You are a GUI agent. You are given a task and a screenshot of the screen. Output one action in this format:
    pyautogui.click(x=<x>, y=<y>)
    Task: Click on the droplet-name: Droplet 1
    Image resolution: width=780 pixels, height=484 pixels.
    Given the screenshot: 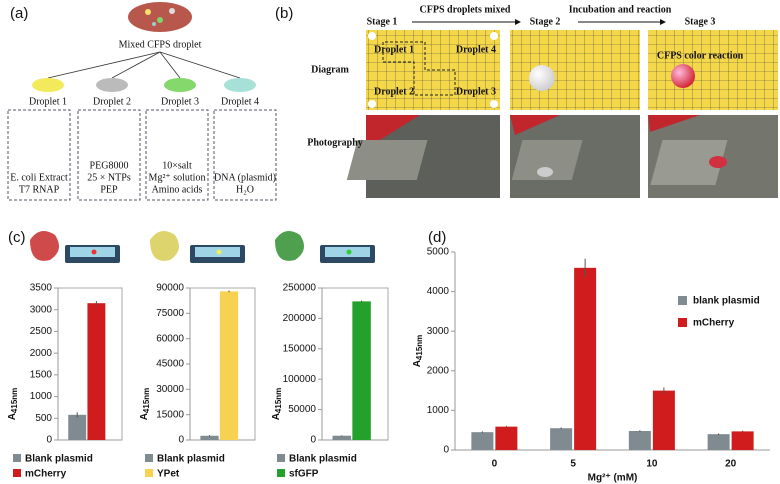 What is the action you would take?
    pyautogui.click(x=48, y=101)
    